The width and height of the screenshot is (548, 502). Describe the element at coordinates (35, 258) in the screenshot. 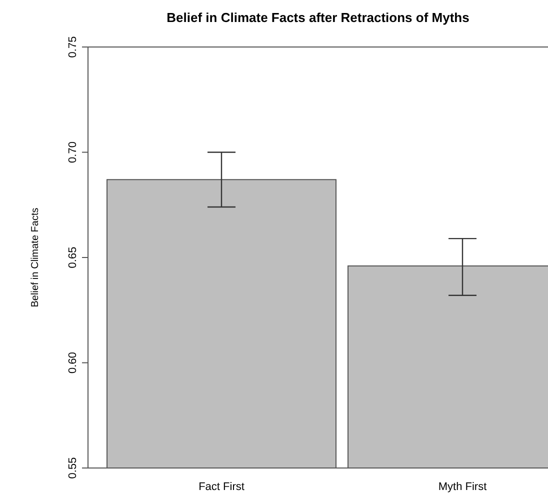

I see `y-axis-title: Belief in Climate Facts` at that location.